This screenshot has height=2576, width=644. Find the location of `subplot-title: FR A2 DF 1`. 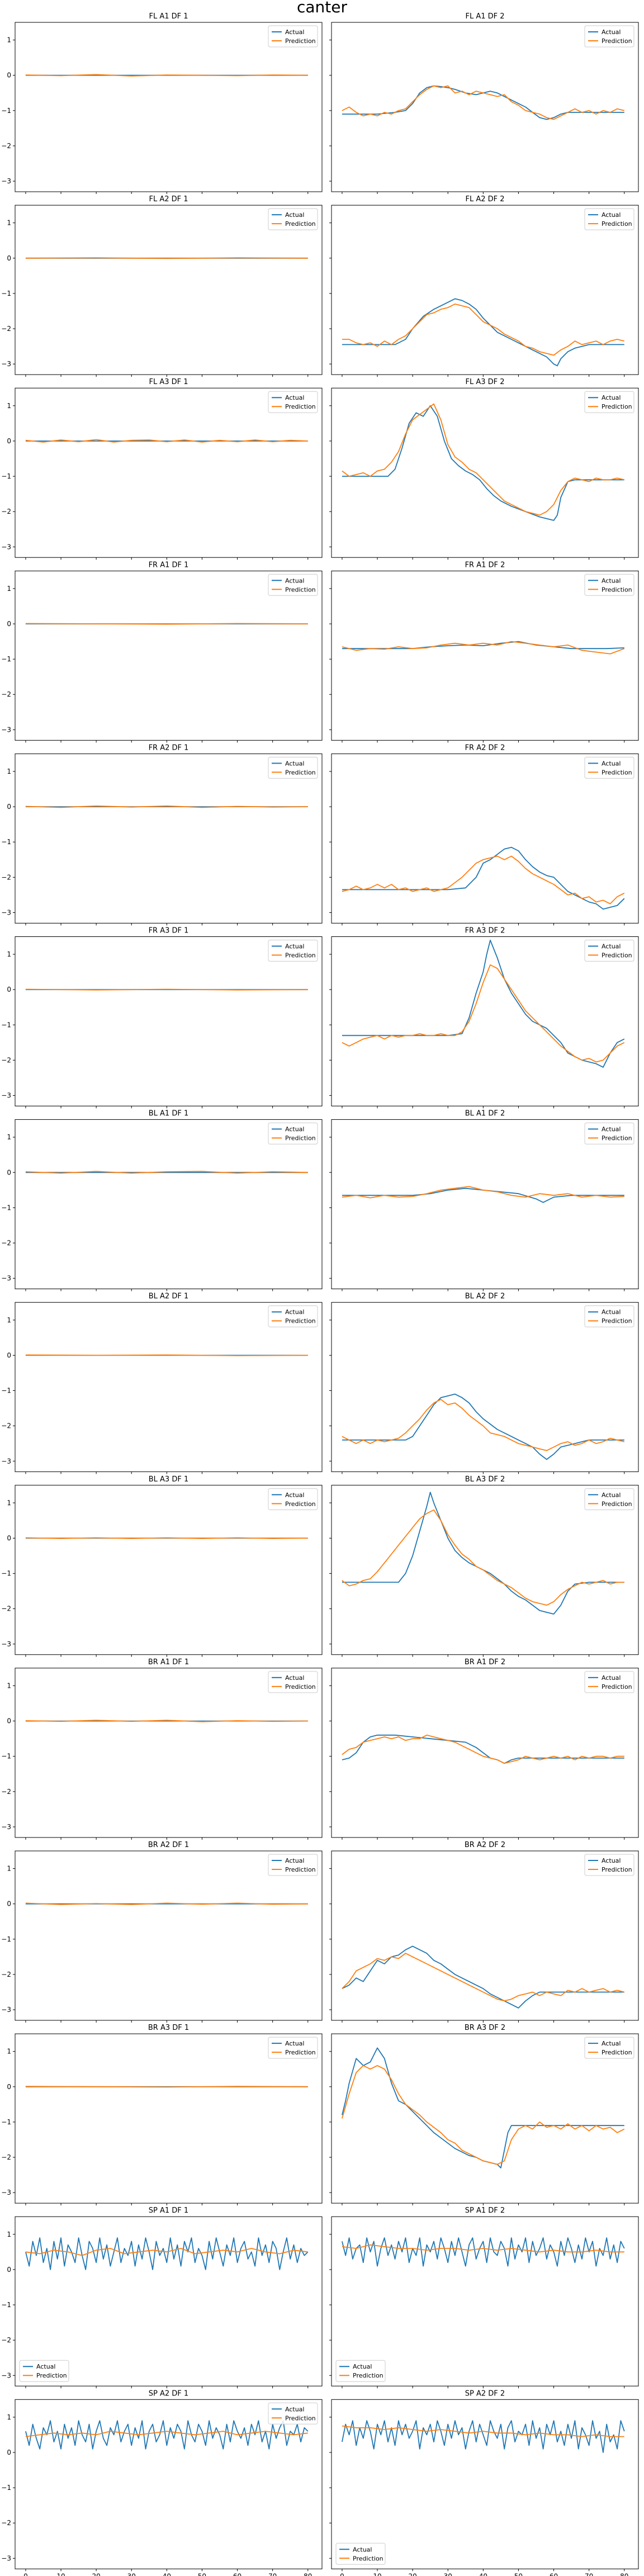

subplot-title: FR A2 DF 1 is located at coordinates (169, 748).